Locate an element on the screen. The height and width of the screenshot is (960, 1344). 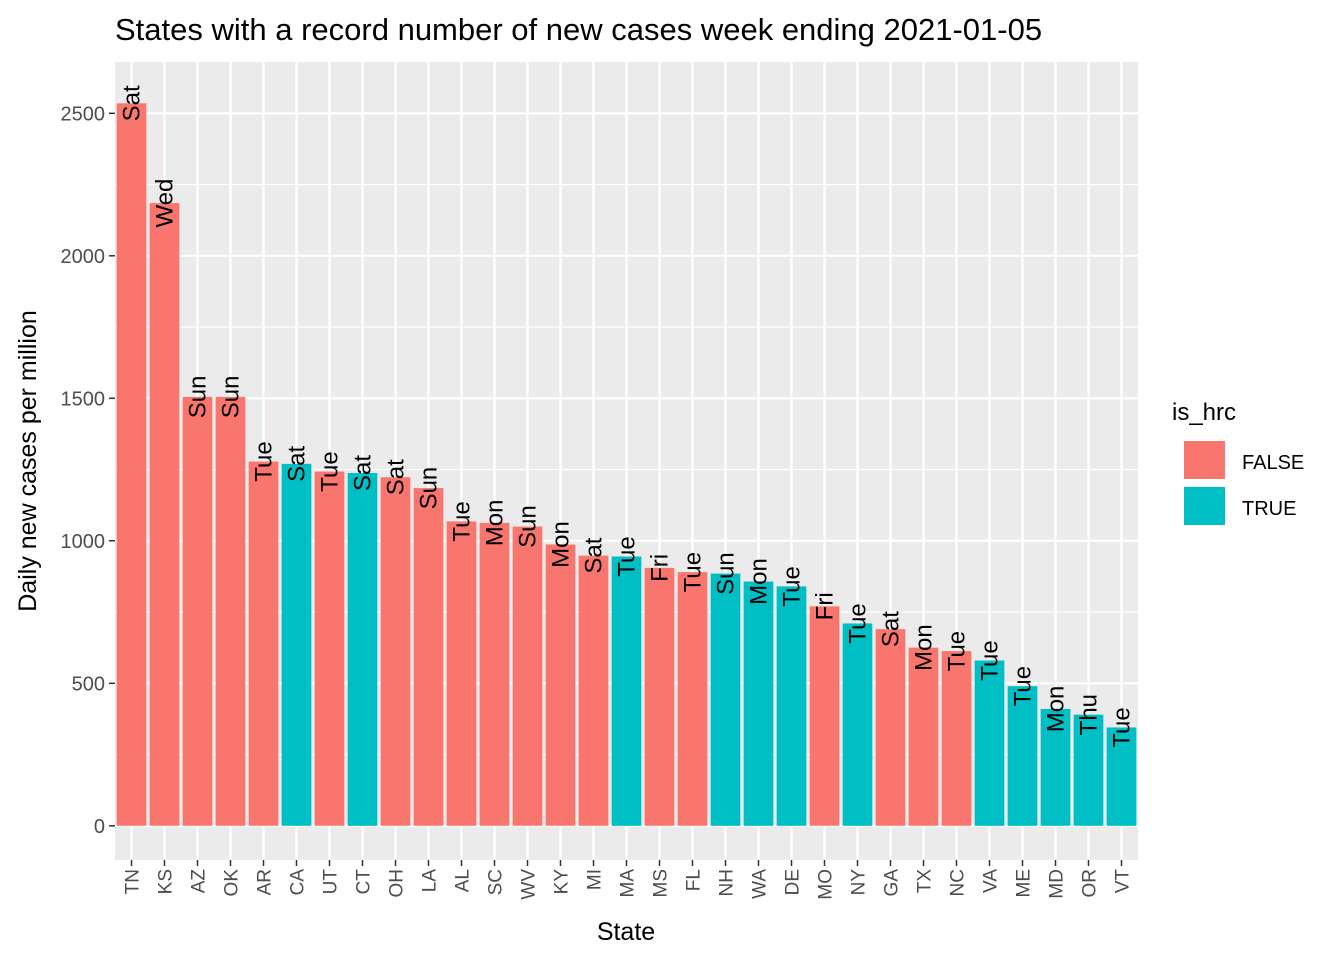
bar-ut is located at coordinates (329, 648).